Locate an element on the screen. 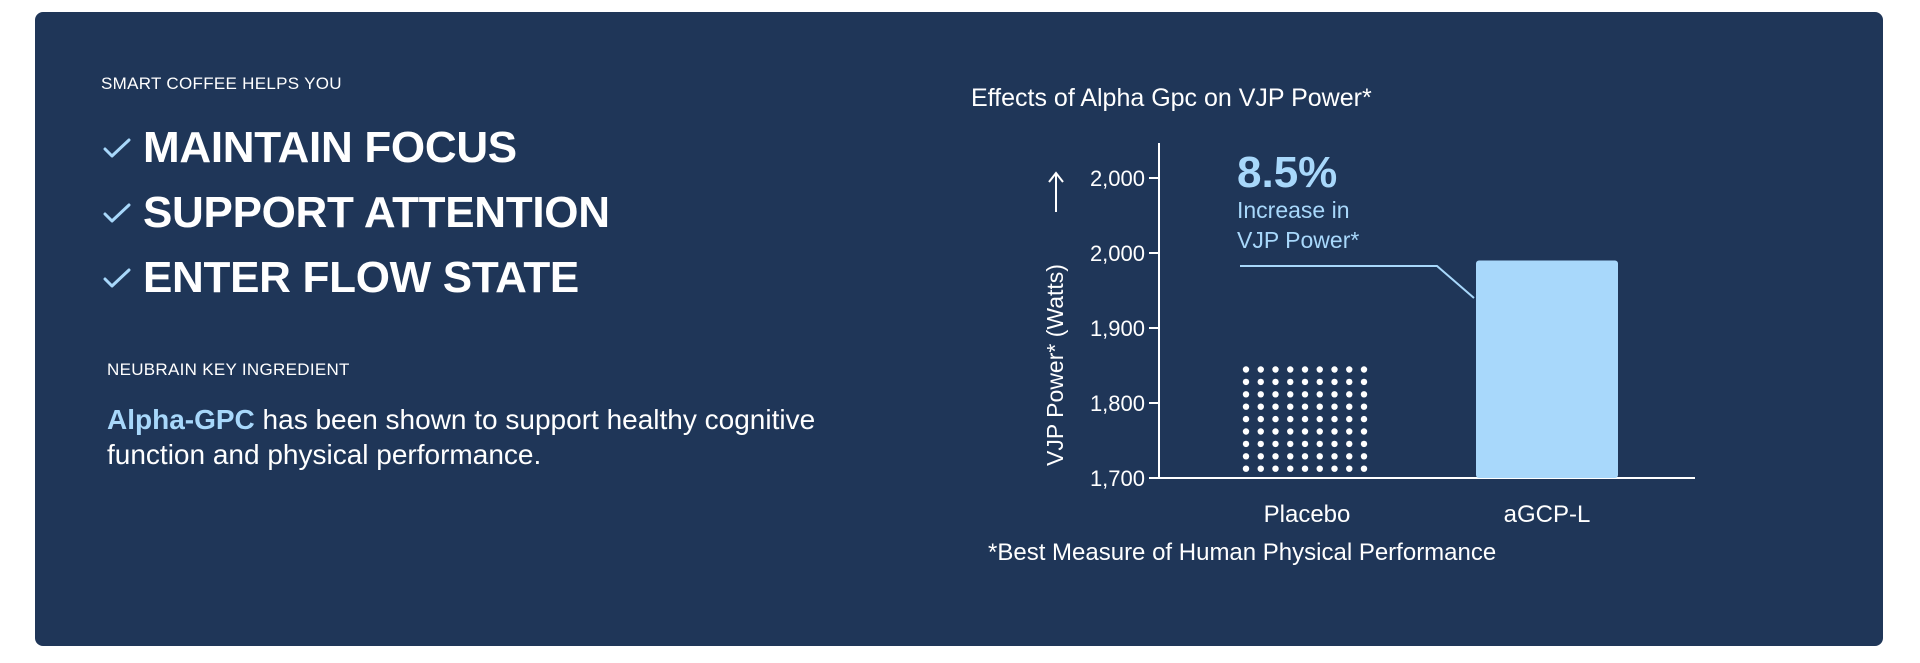 Image resolution: width=1920 pixels, height=663 pixels. x-tick-label: Placebo is located at coordinates (1307, 514).